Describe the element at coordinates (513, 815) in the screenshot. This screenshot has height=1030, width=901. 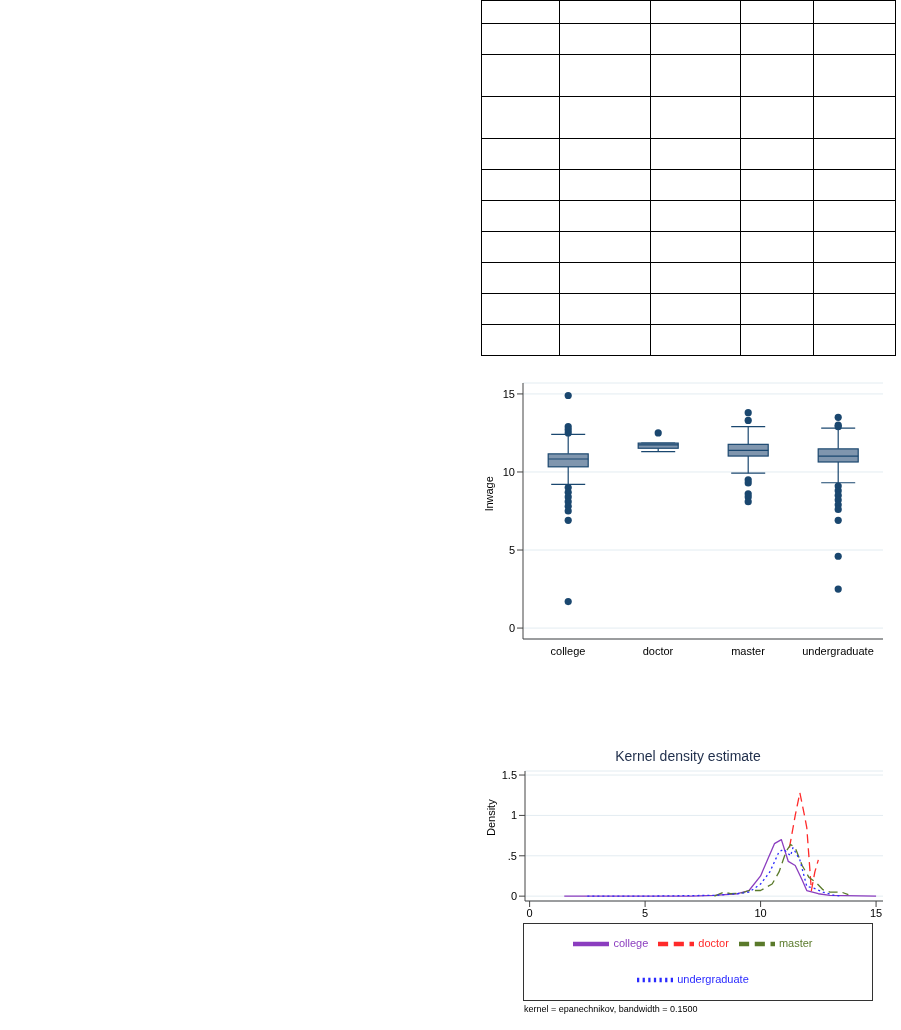
I see `y-tick-label: 1` at that location.